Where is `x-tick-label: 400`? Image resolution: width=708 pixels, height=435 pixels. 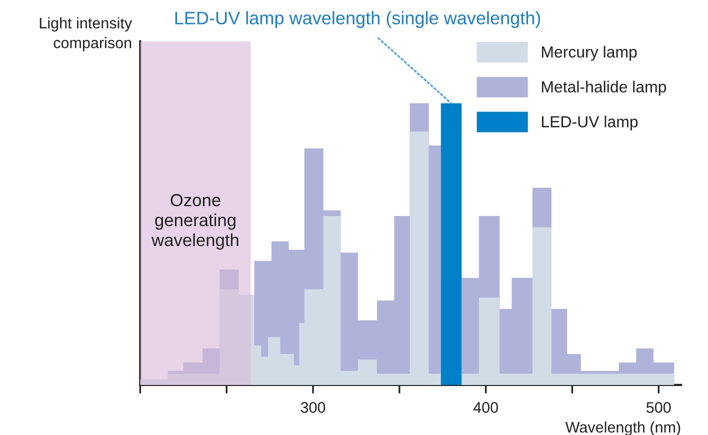
x-tick-label: 400 is located at coordinates (485, 407).